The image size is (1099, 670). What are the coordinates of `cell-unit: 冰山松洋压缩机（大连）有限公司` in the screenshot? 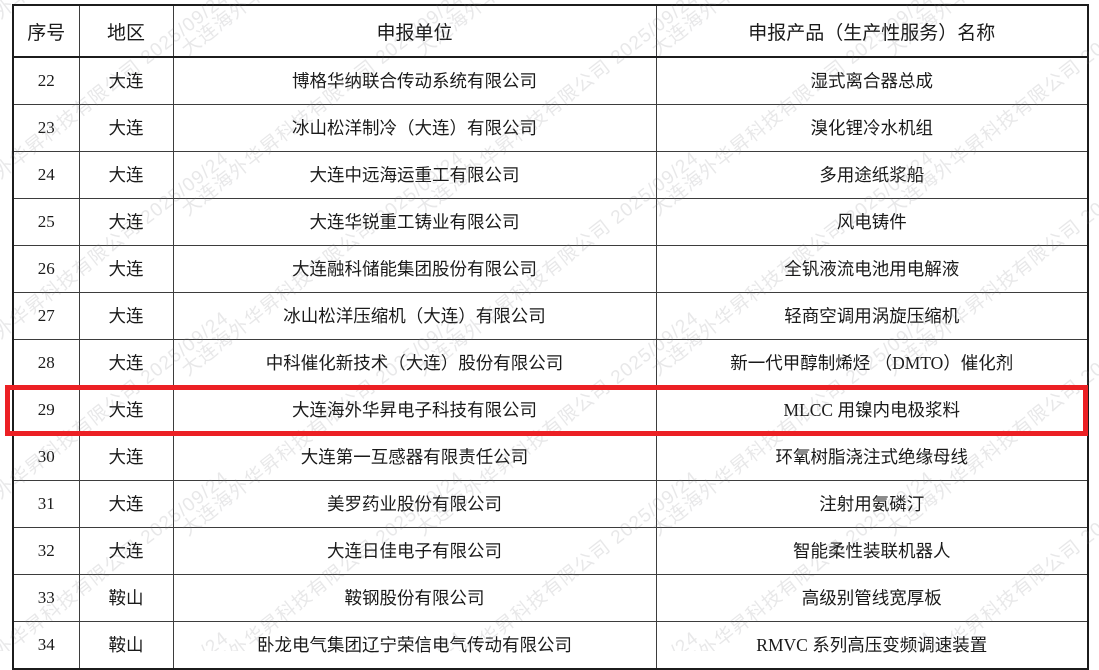 It's located at (414, 316).